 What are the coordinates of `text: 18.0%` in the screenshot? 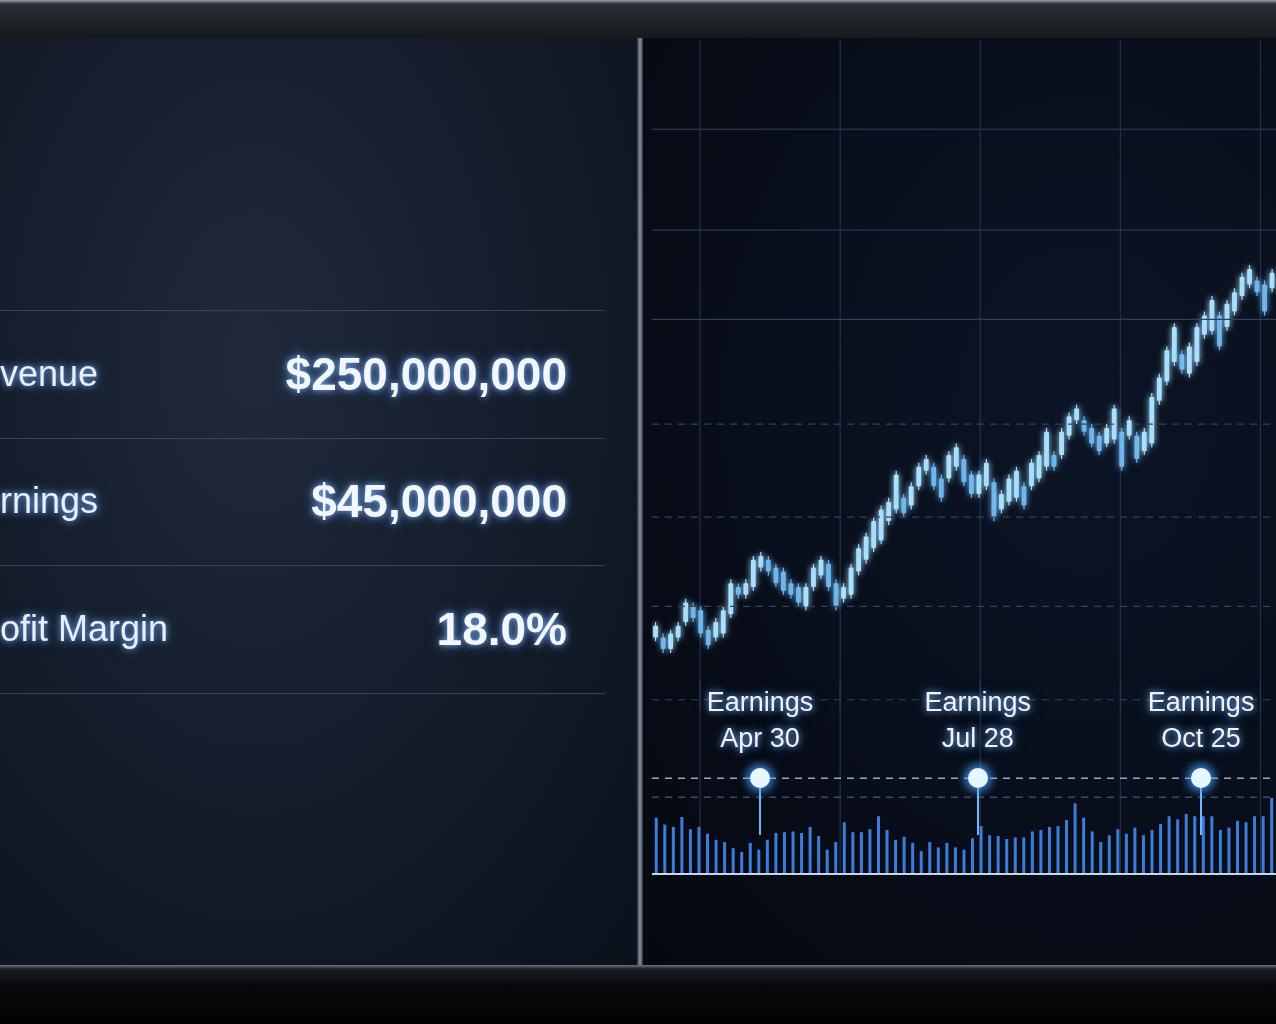 It's located at (501, 629).